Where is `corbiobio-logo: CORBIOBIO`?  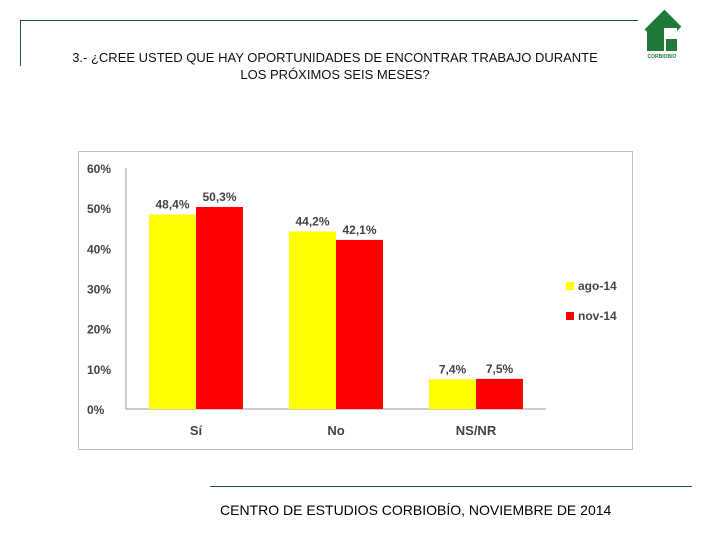 corbiobio-logo: CORBIOBIO is located at coordinates (663, 34).